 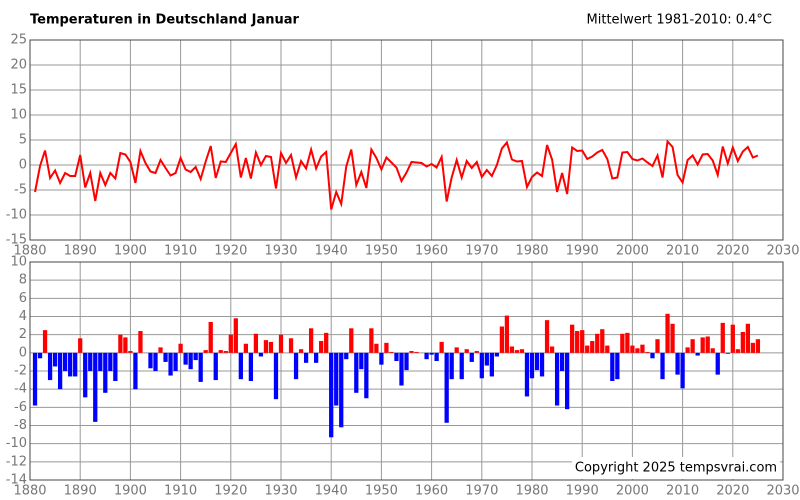 What do you see at coordinates (23, 298) in the screenshot?
I see `y-tick-label: 6` at bounding box center [23, 298].